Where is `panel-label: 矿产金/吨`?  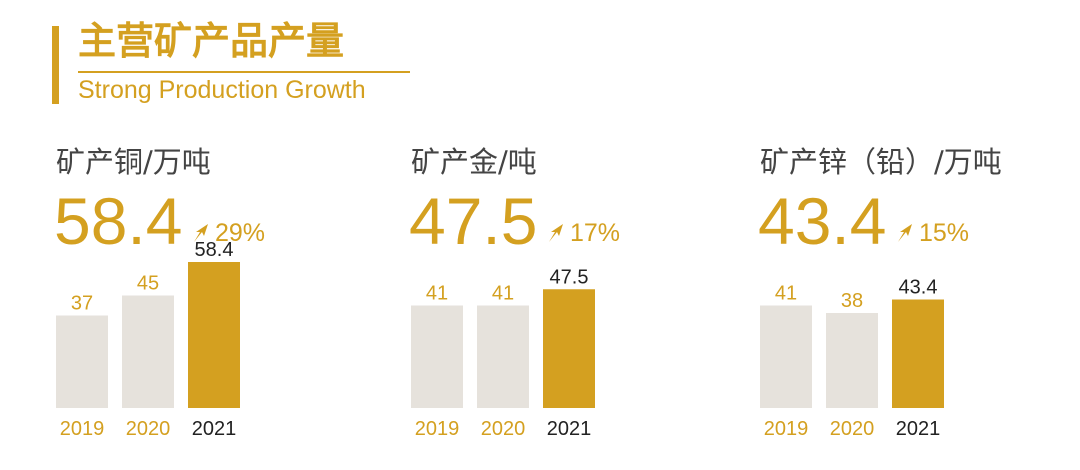 panel-label: 矿产金/吨 is located at coordinates (474, 162).